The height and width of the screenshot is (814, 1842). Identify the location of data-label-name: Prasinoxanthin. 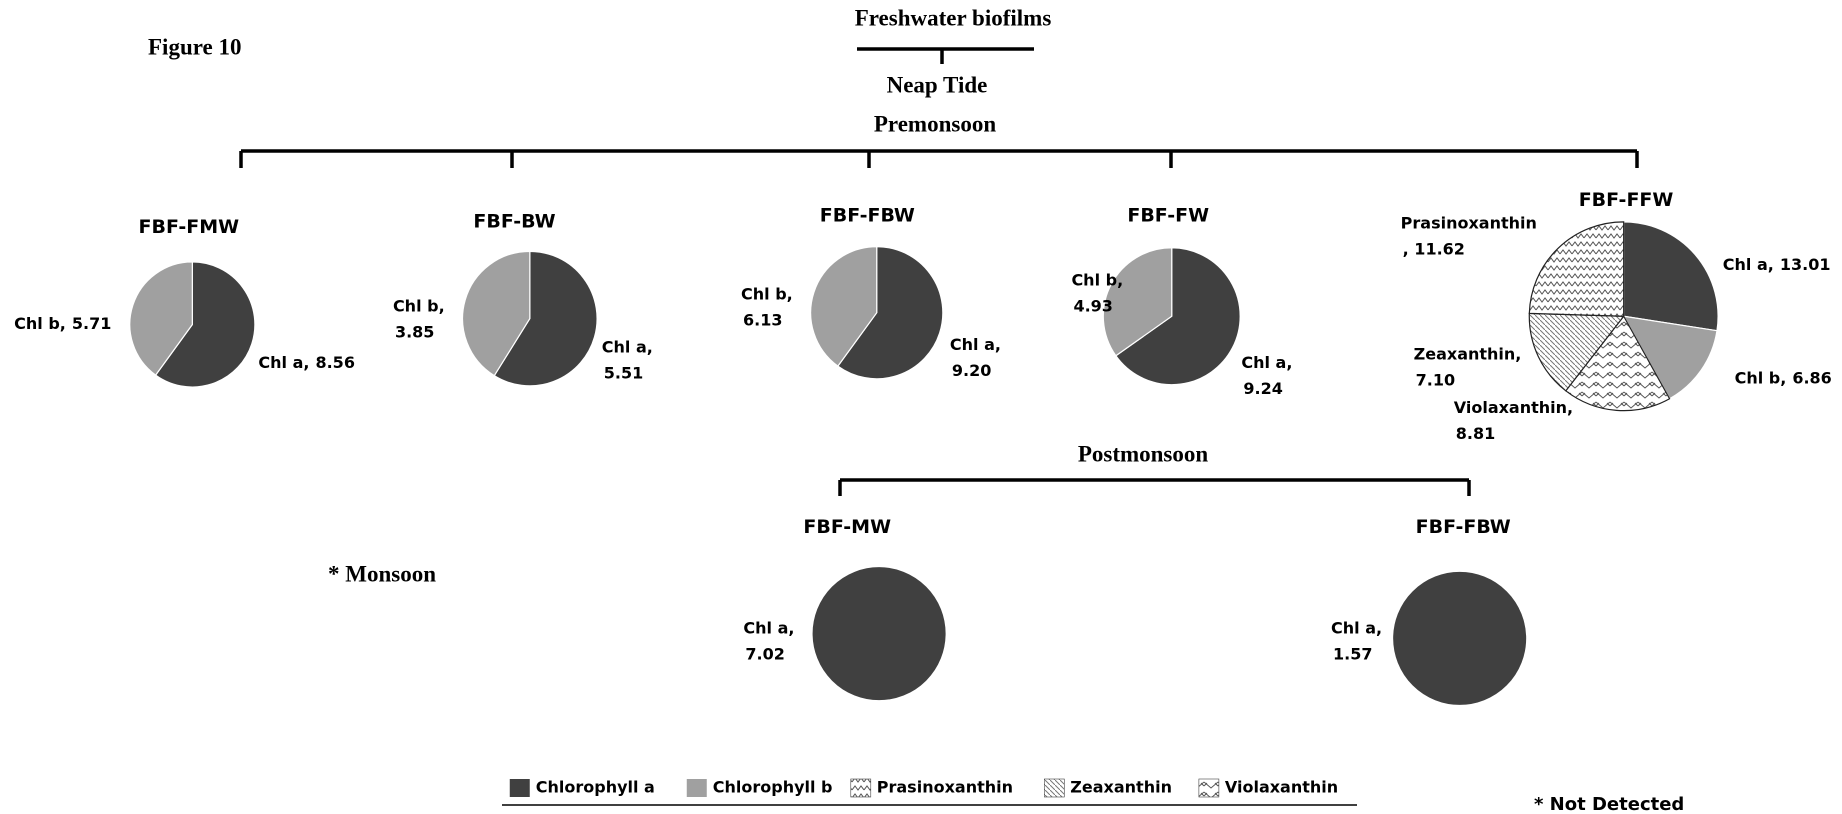
(1469, 223).